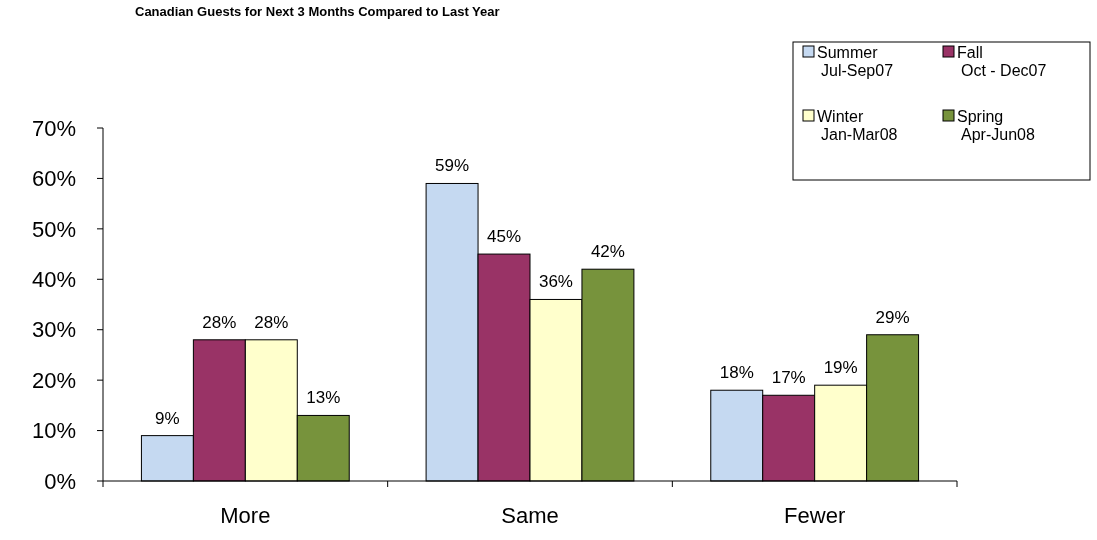 The image size is (1097, 540). Describe the element at coordinates (736, 373) in the screenshot. I see `data-label: 18%` at that location.